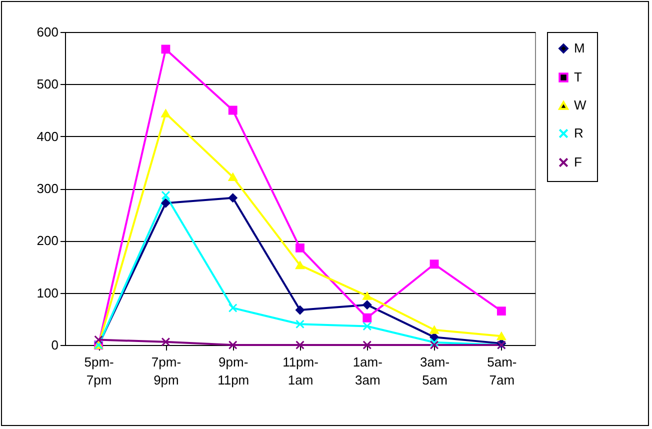 This screenshot has height=429, width=652. I want to click on x-tick-label: 1am-3am, so click(367, 371).